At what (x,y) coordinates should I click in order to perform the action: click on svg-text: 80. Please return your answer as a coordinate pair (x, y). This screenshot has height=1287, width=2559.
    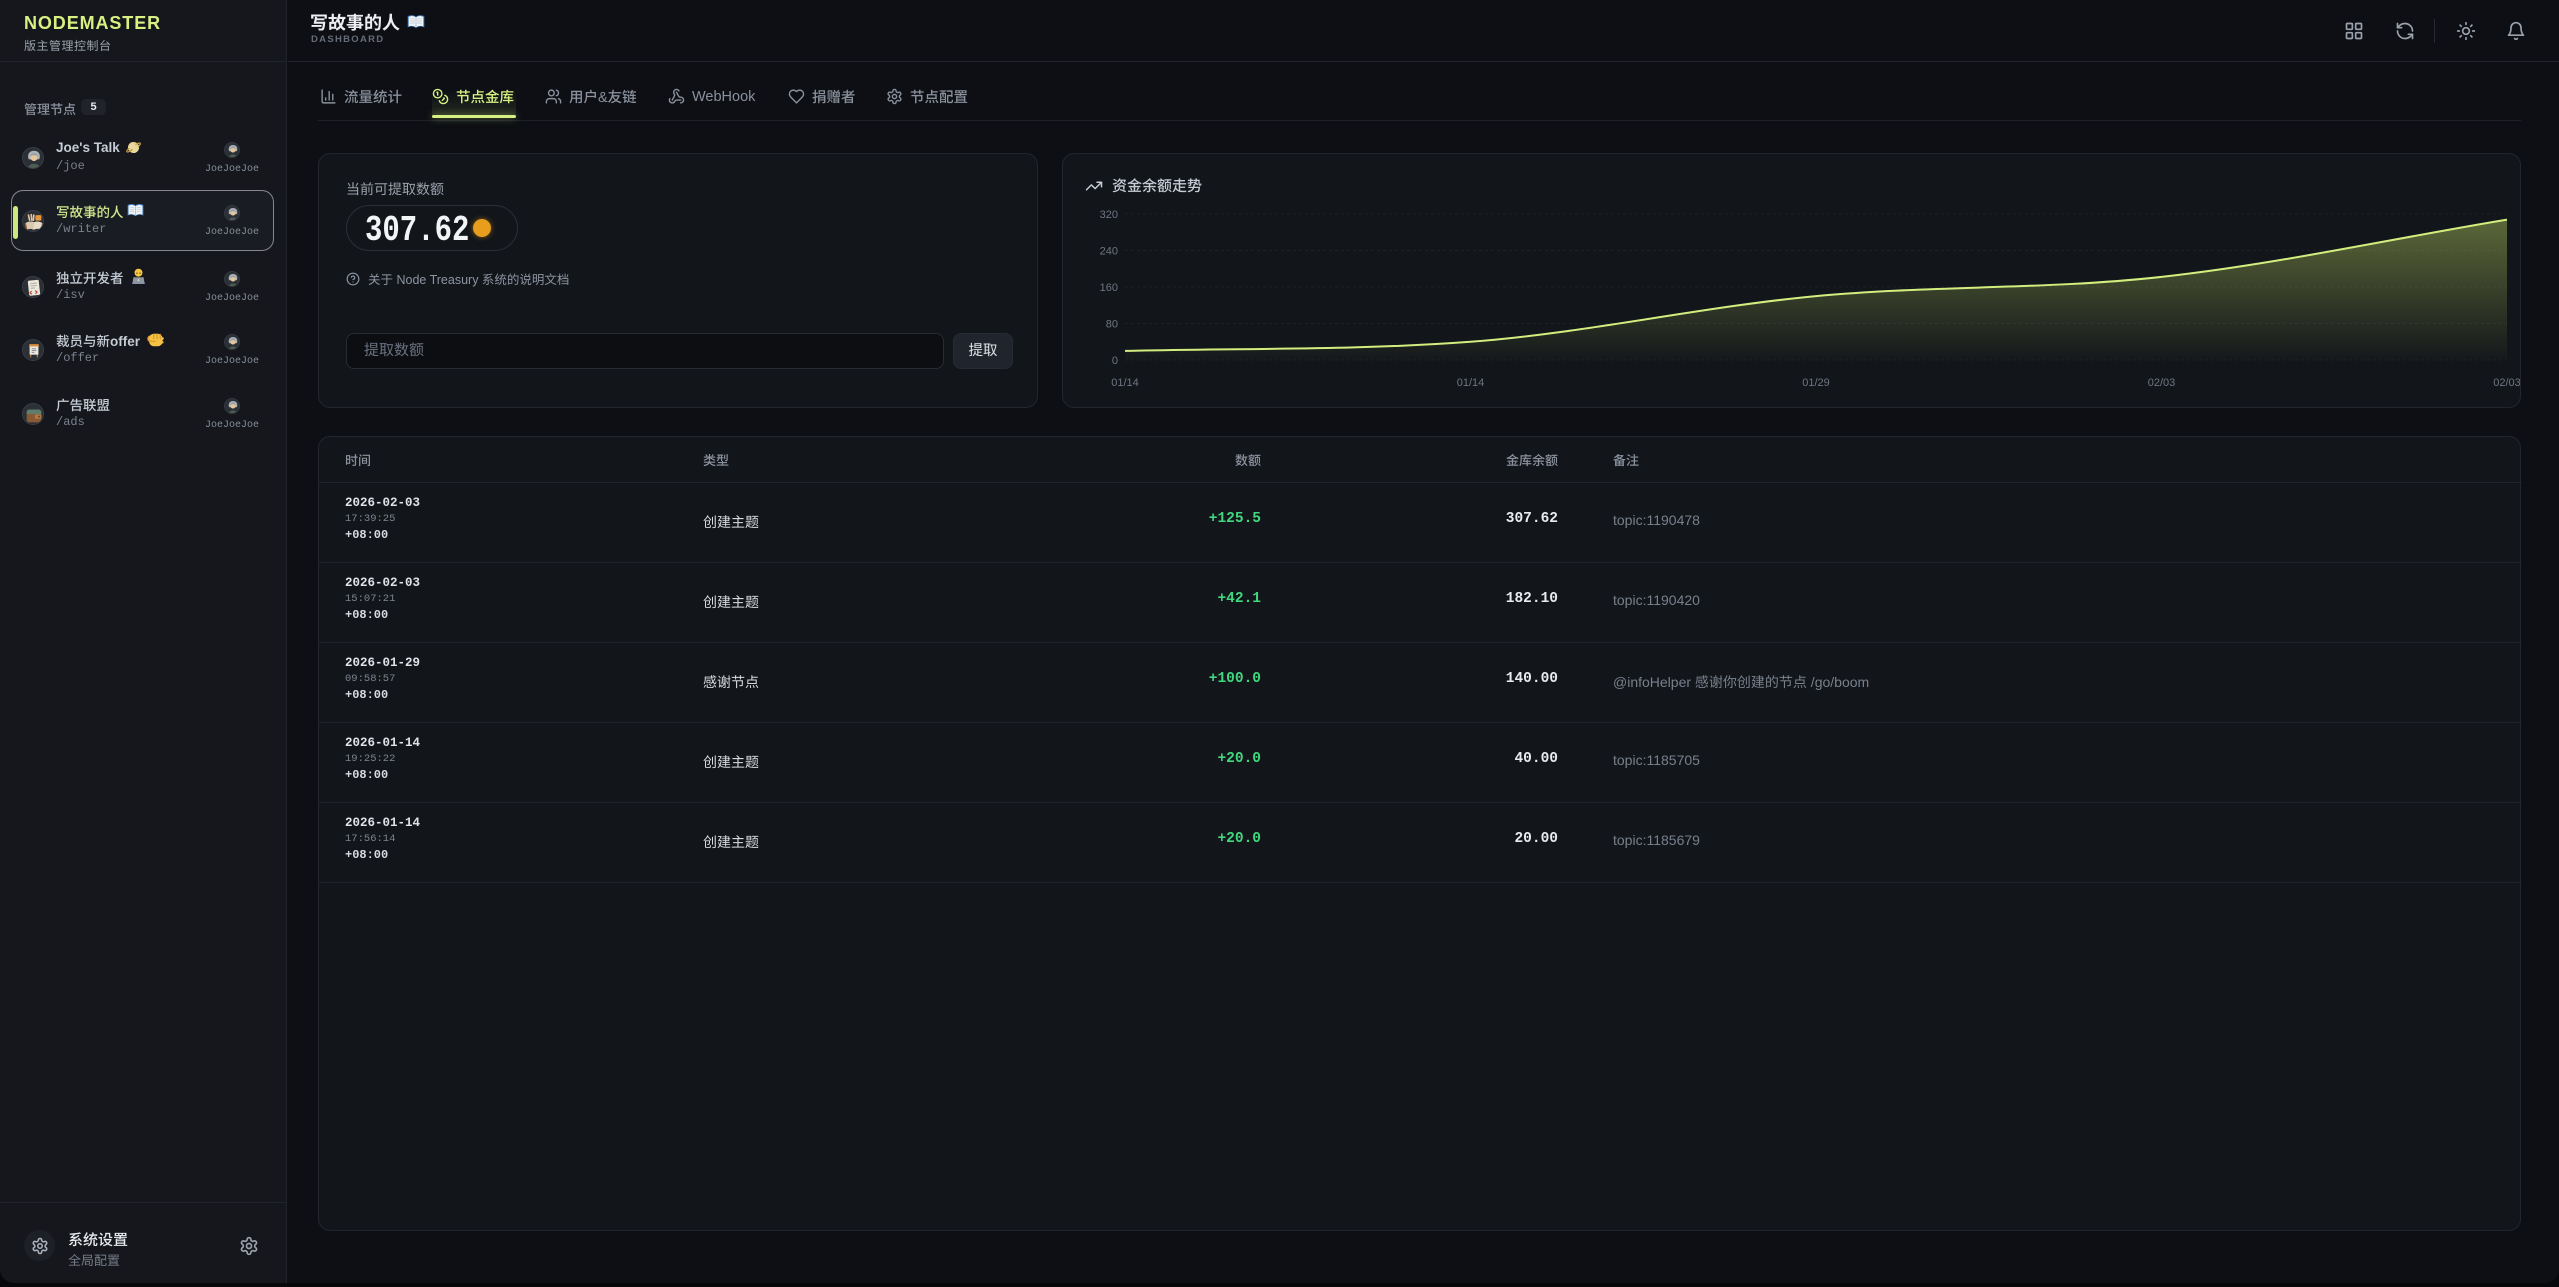
    Looking at the image, I should click on (1112, 325).